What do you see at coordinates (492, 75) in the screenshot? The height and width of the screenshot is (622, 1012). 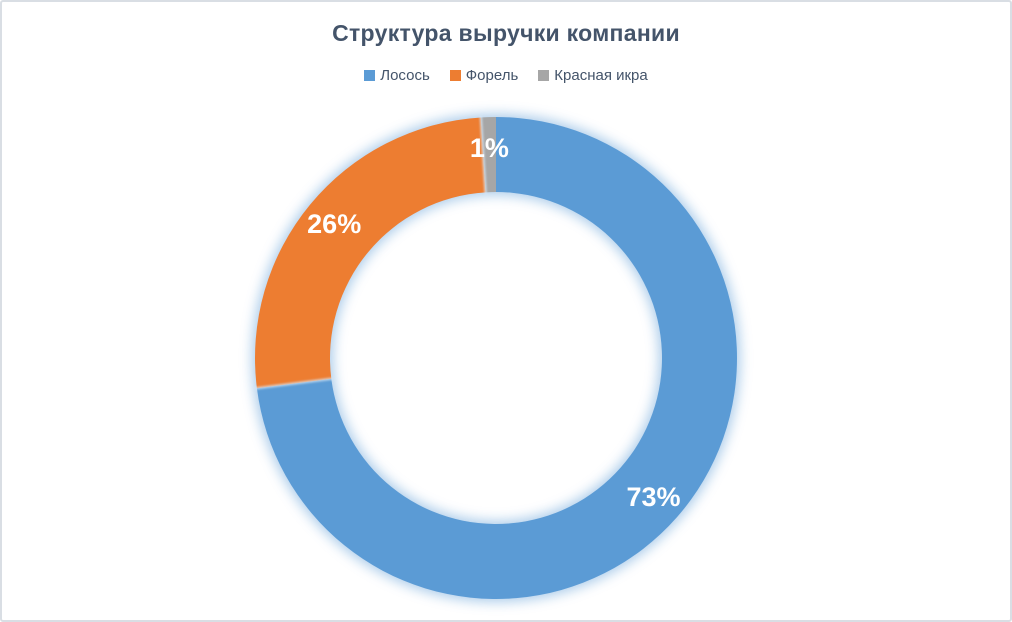 I see `legend-label-forel: Форель` at bounding box center [492, 75].